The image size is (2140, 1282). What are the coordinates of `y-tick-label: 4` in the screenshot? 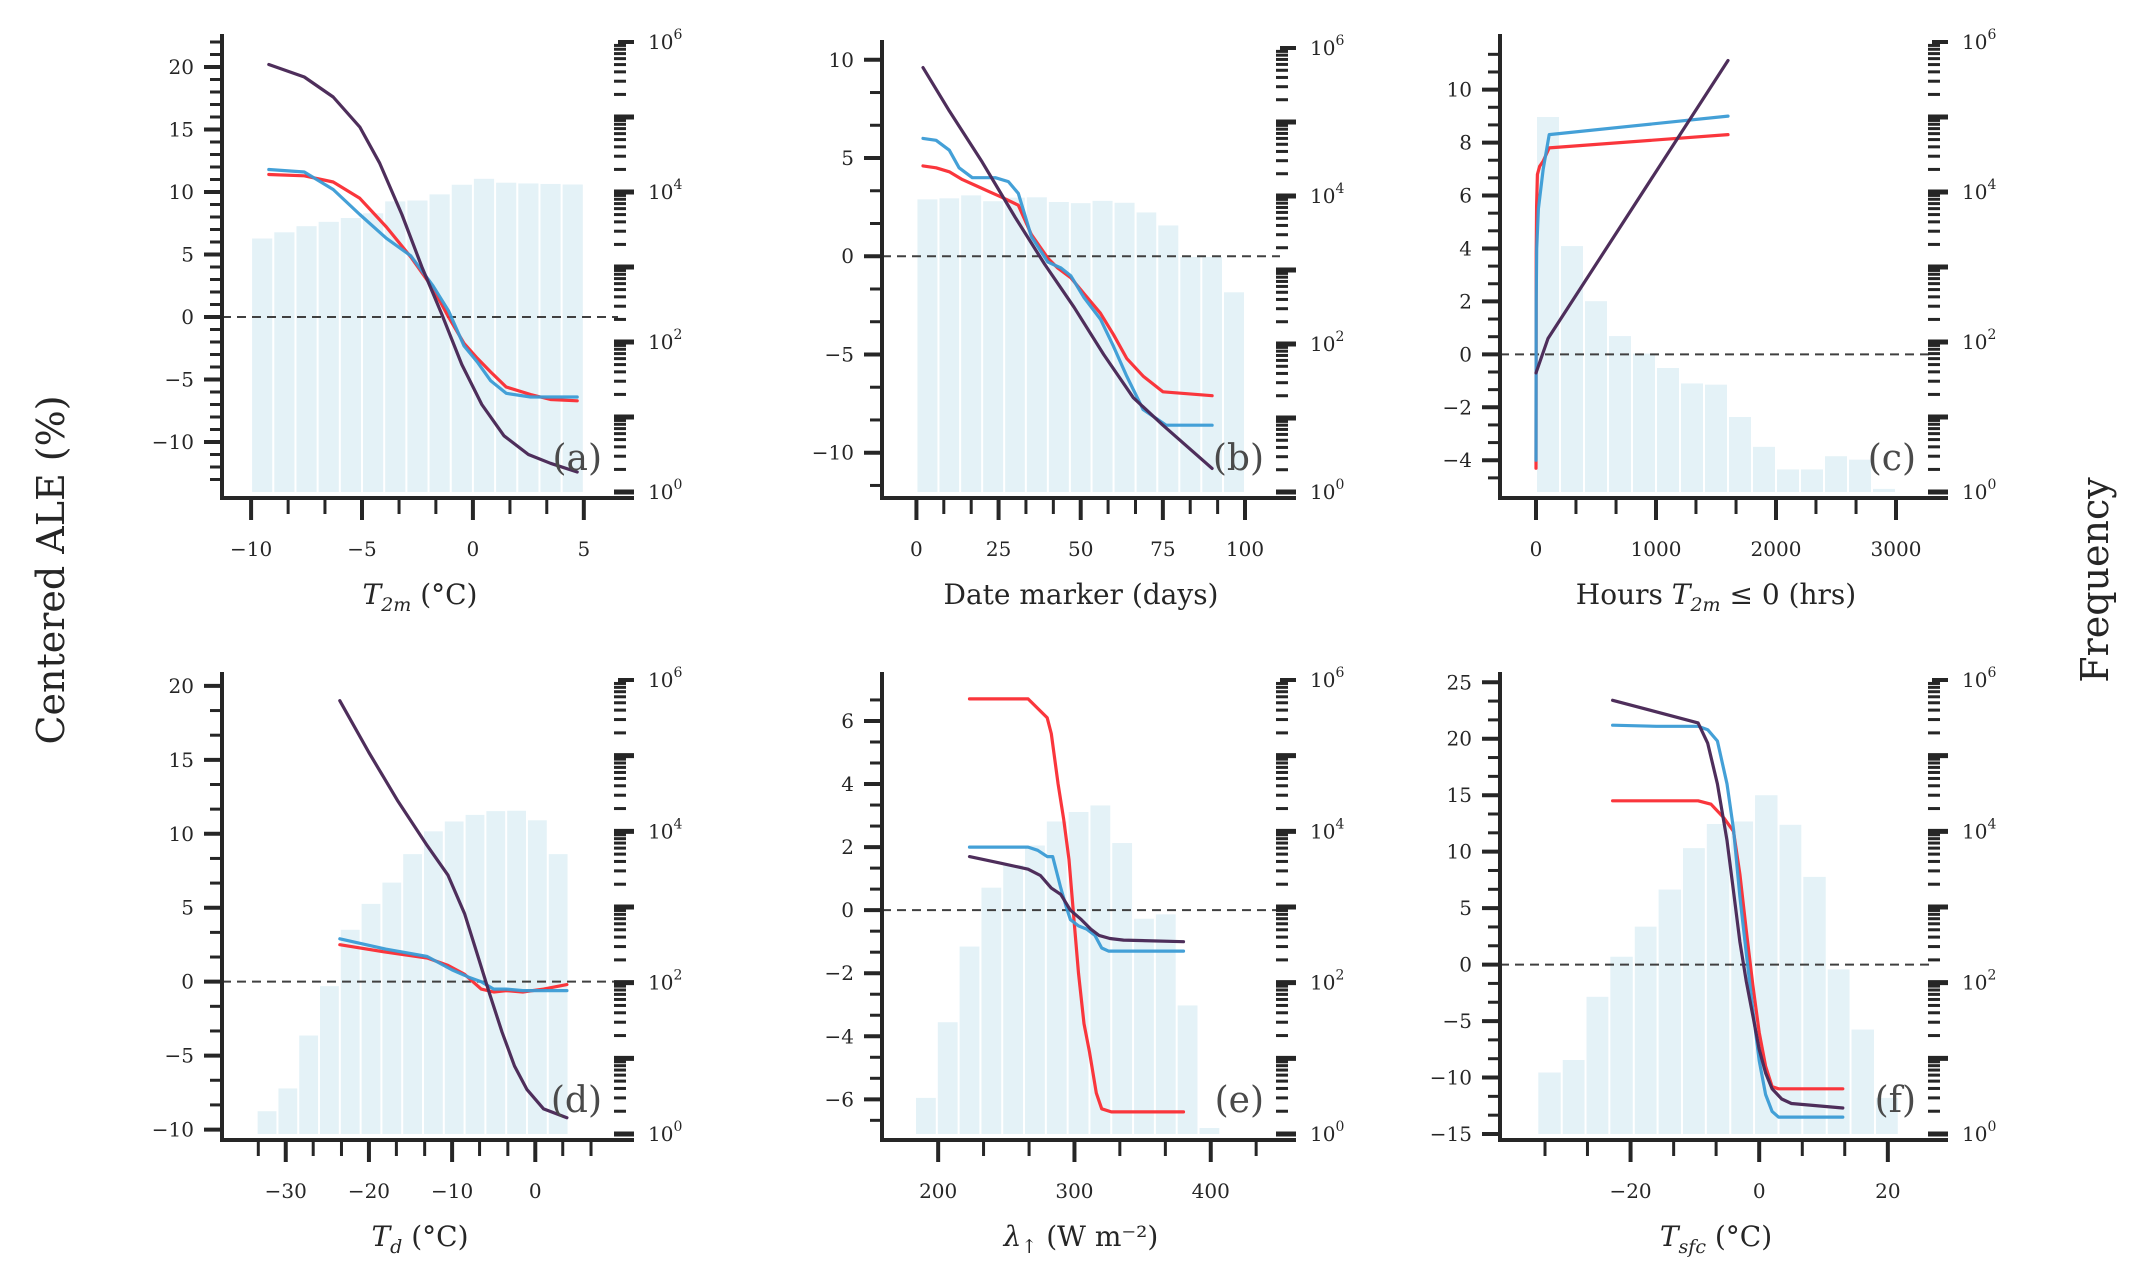 It's located at (847, 784).